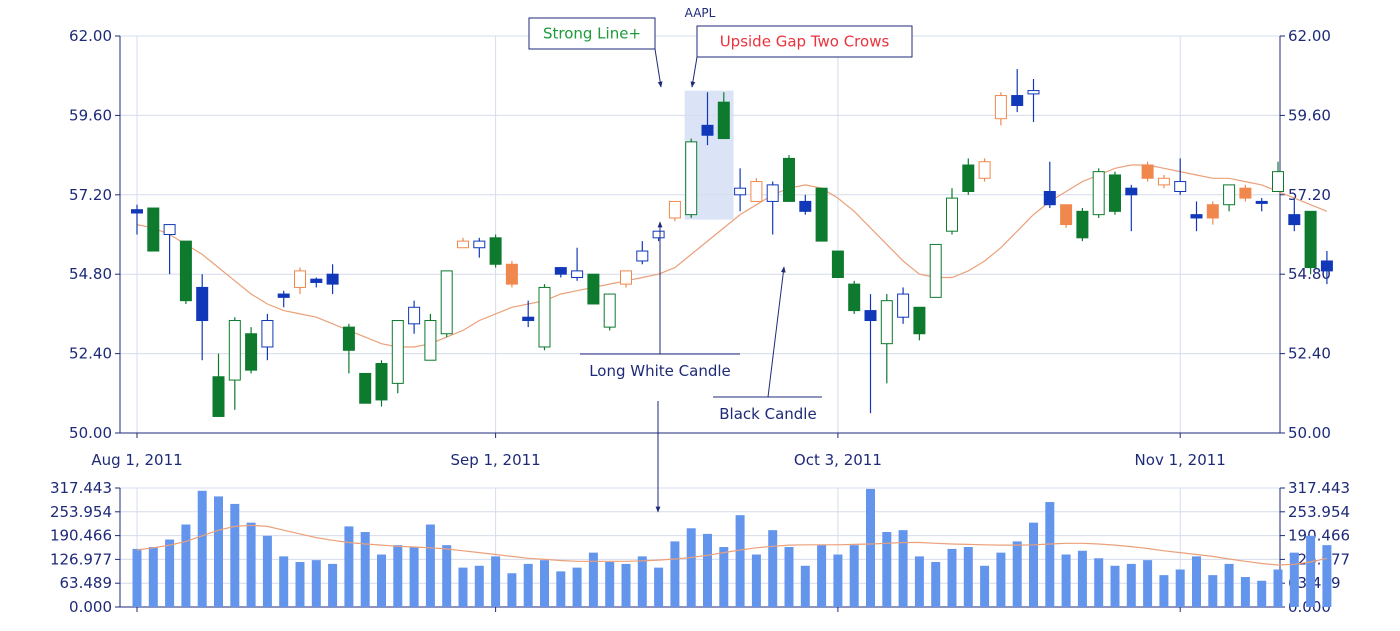  What do you see at coordinates (592, 33) in the screenshot?
I see `strong-line-box` at bounding box center [592, 33].